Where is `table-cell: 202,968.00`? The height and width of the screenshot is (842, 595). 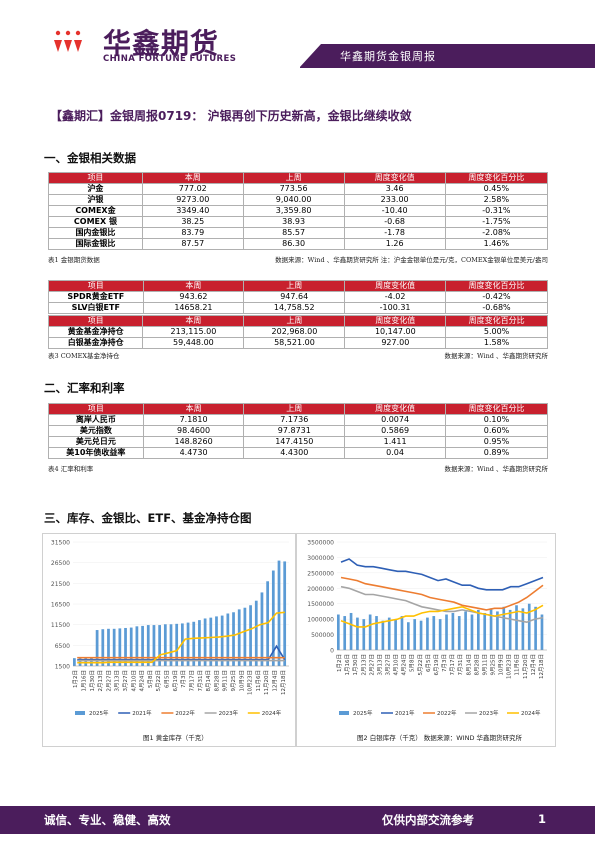 table-cell: 202,968.00 is located at coordinates (294, 332).